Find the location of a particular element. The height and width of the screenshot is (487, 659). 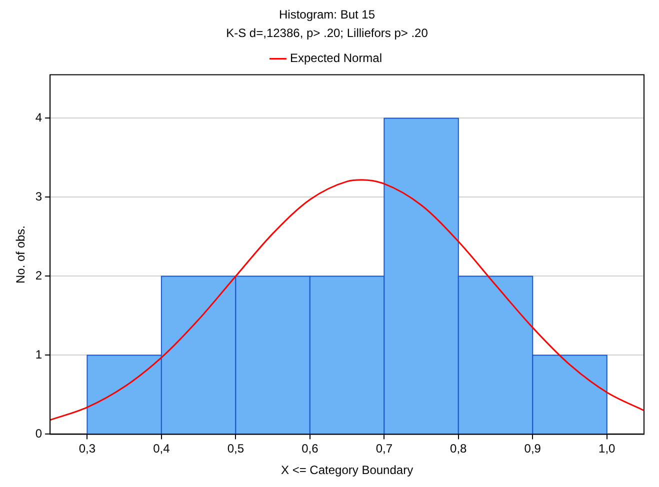

x-tick-label: 0,6 is located at coordinates (310, 449).